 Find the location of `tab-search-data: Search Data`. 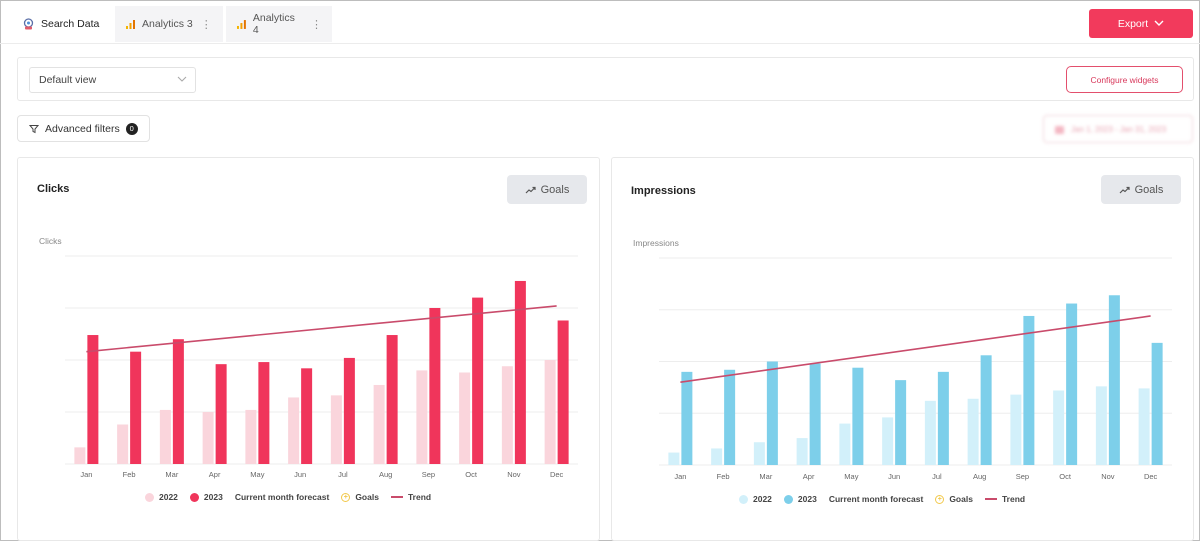

tab-search-data: Search Data is located at coordinates (62, 24).